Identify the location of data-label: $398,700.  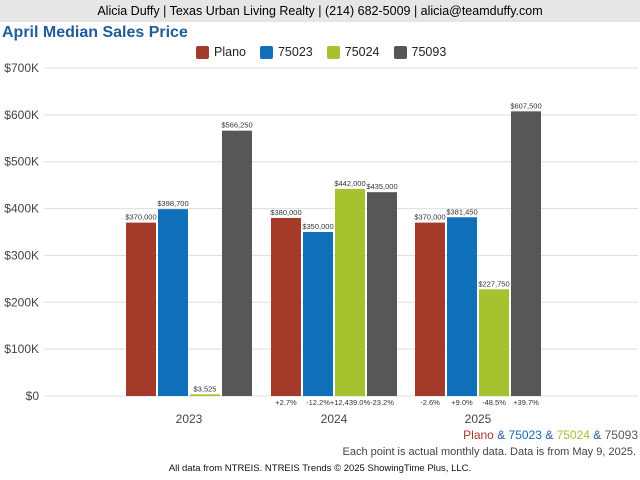
(172, 203).